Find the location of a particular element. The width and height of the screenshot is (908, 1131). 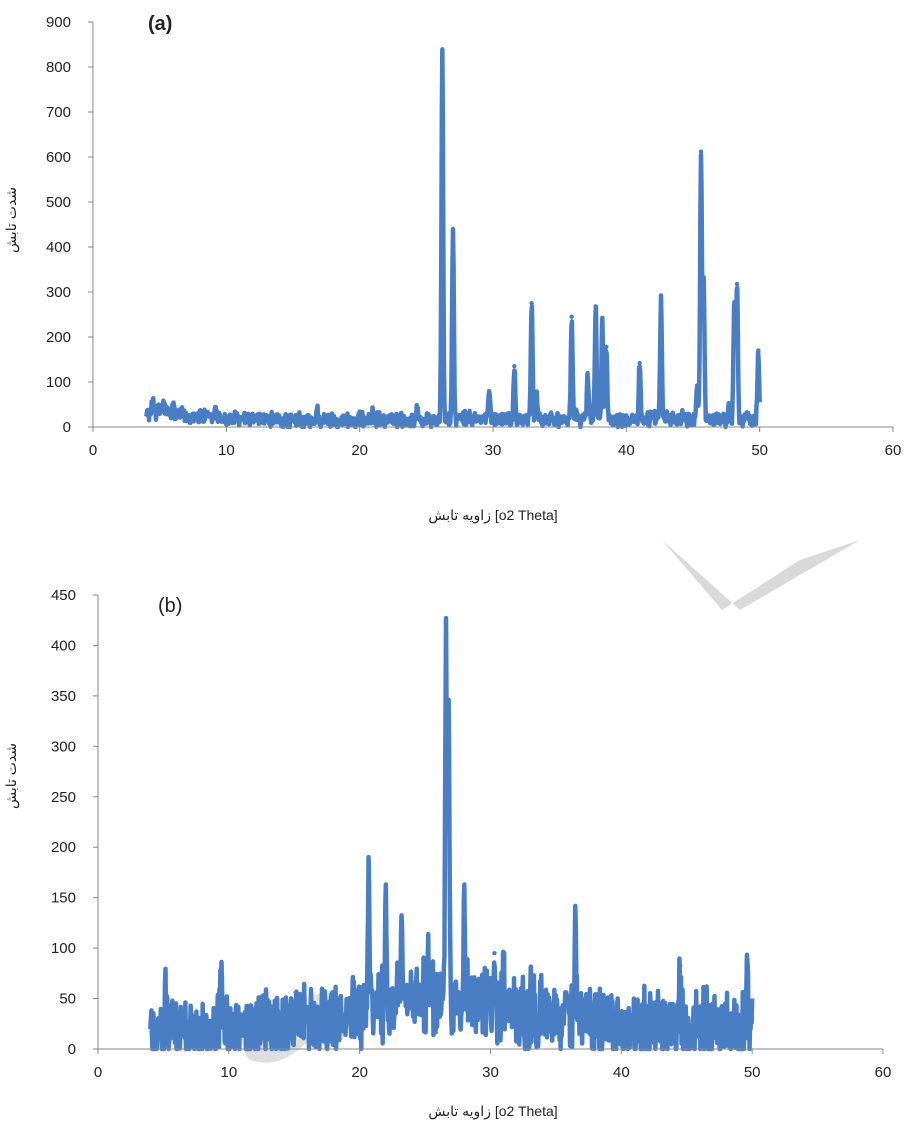

y-tick-label-a: 300 is located at coordinates (58, 292).